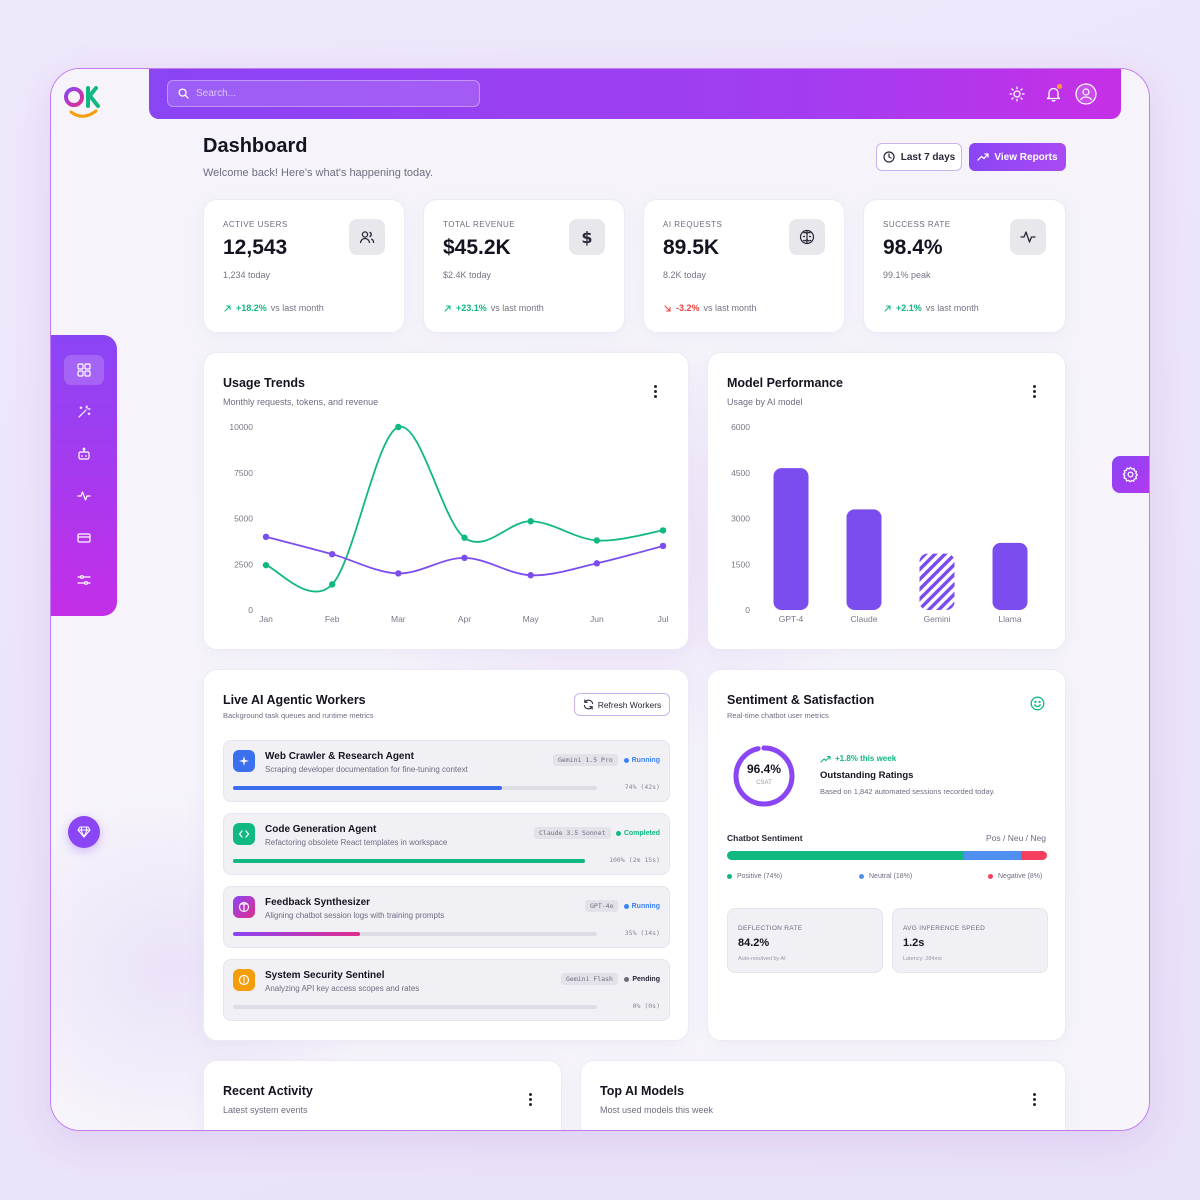 This screenshot has height=1200, width=1200. I want to click on view-reports-label: View Reports, so click(1026, 157).